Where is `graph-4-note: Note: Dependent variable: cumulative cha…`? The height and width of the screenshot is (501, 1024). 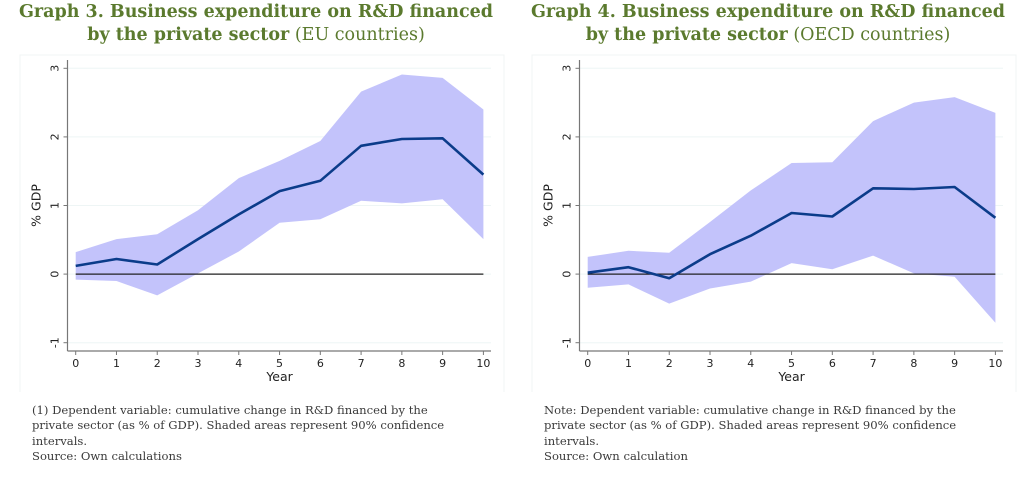 graph-4-note: Note: Dependent variable: cumulative cha… is located at coordinates (779, 434).